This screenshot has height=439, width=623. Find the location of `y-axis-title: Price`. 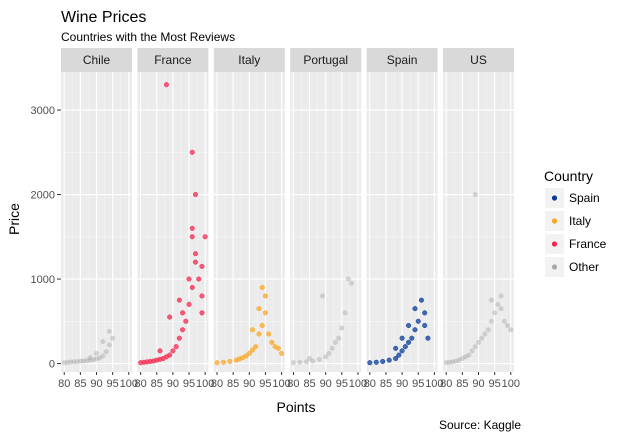

y-axis-title: Price is located at coordinates (14, 219).